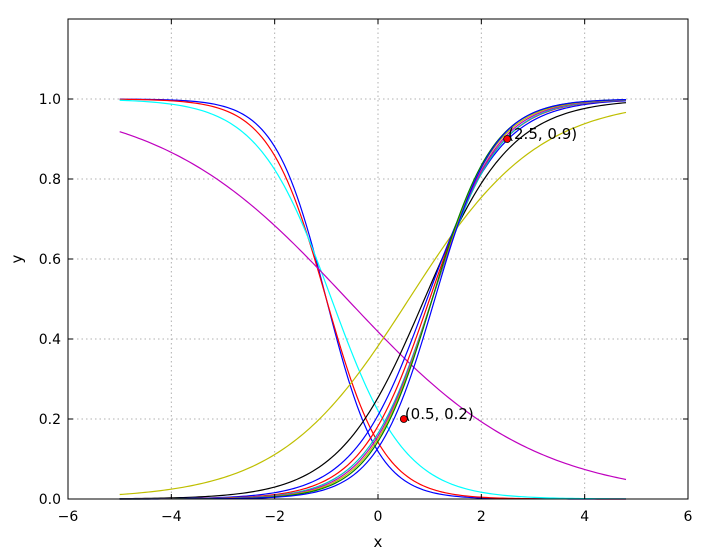 This screenshot has width=702, height=557. Describe the element at coordinates (378, 542) in the screenshot. I see `x-axis-label: x` at that location.